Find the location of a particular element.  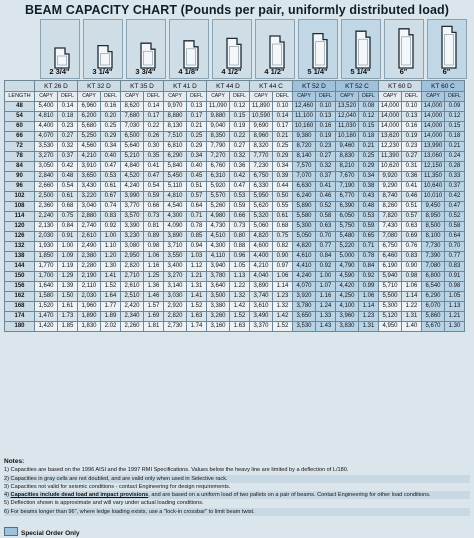

deflection-cell: 1.31 is located at coordinates (411, 316).